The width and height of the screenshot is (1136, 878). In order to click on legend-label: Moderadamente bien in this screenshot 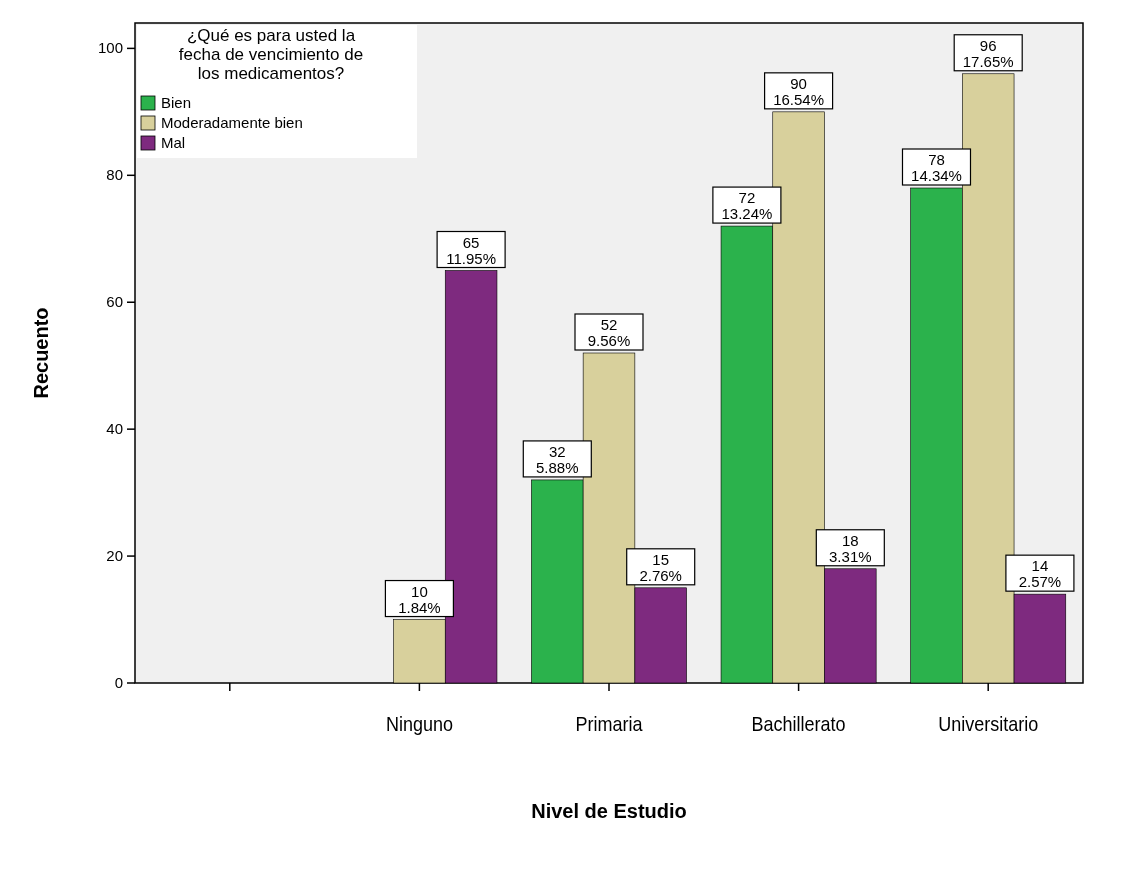, I will do `click(232, 122)`.